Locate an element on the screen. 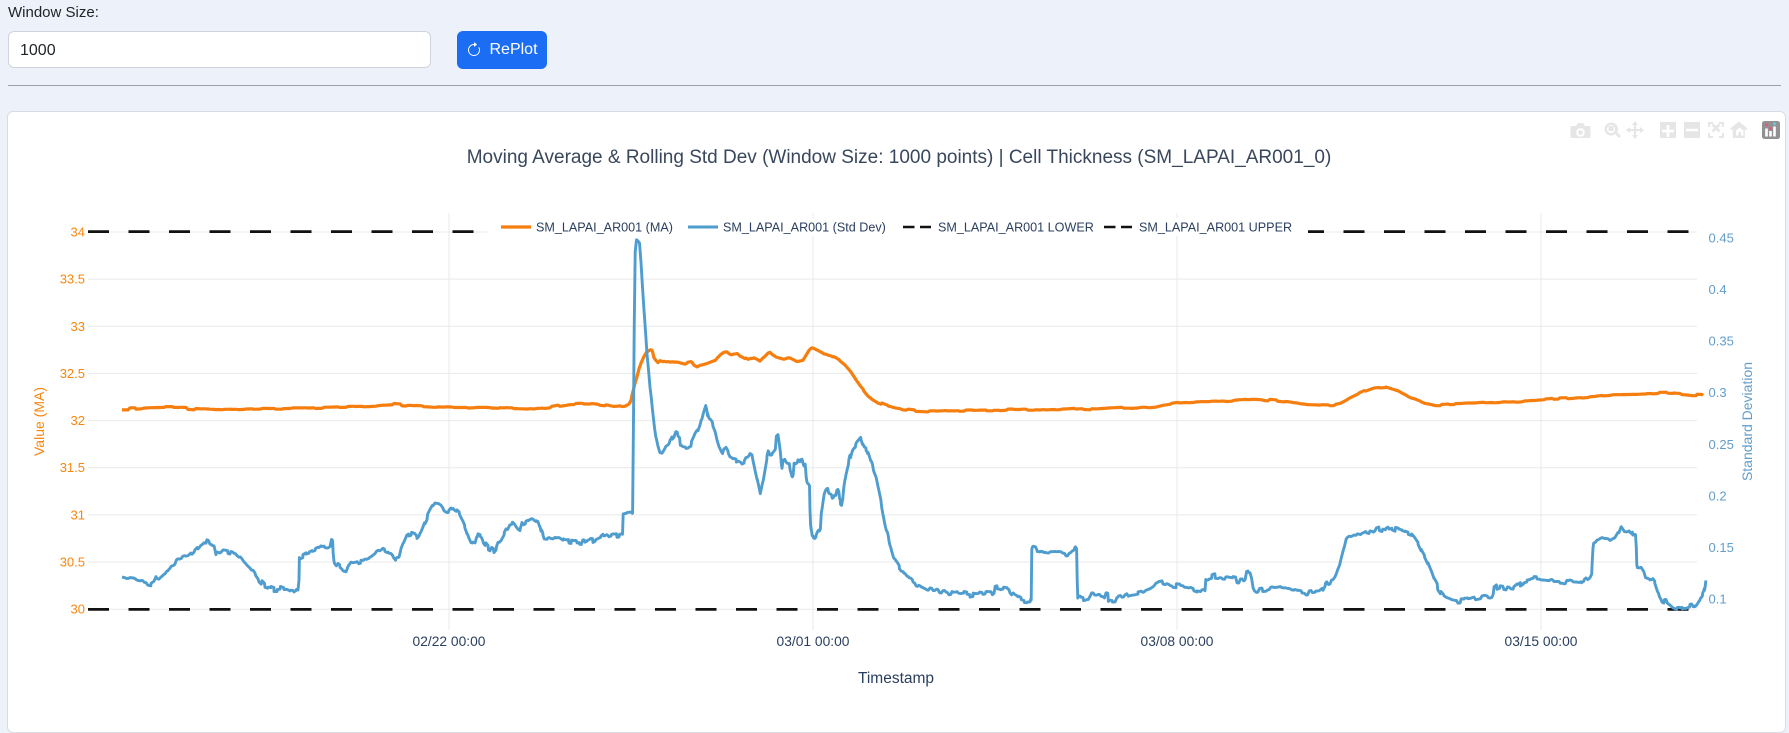  svg-text: 33.5 is located at coordinates (72, 279).